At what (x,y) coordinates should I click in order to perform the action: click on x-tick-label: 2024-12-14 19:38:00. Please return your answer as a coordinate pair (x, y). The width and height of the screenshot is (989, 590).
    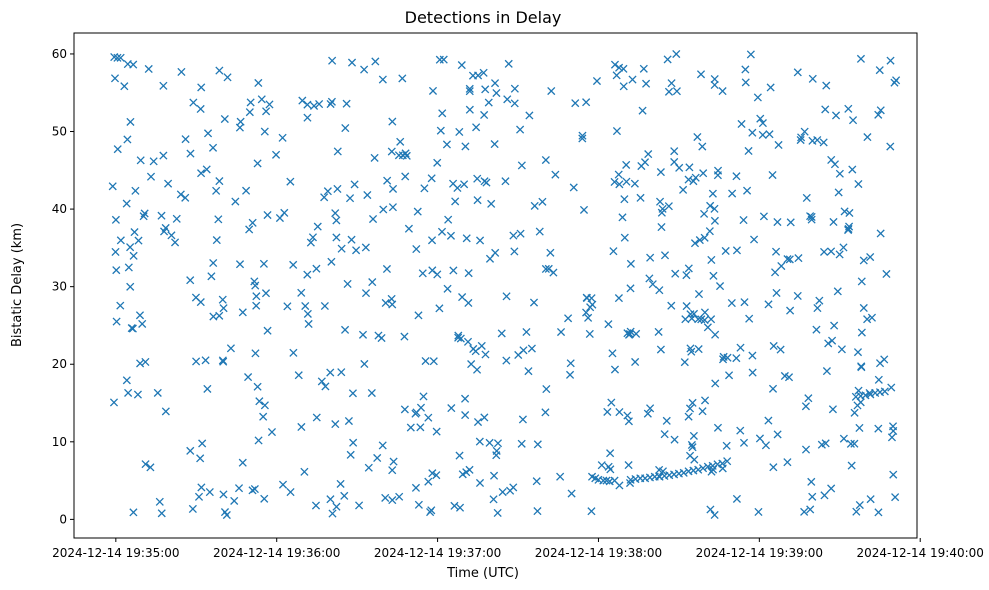
    Looking at the image, I should click on (598, 553).